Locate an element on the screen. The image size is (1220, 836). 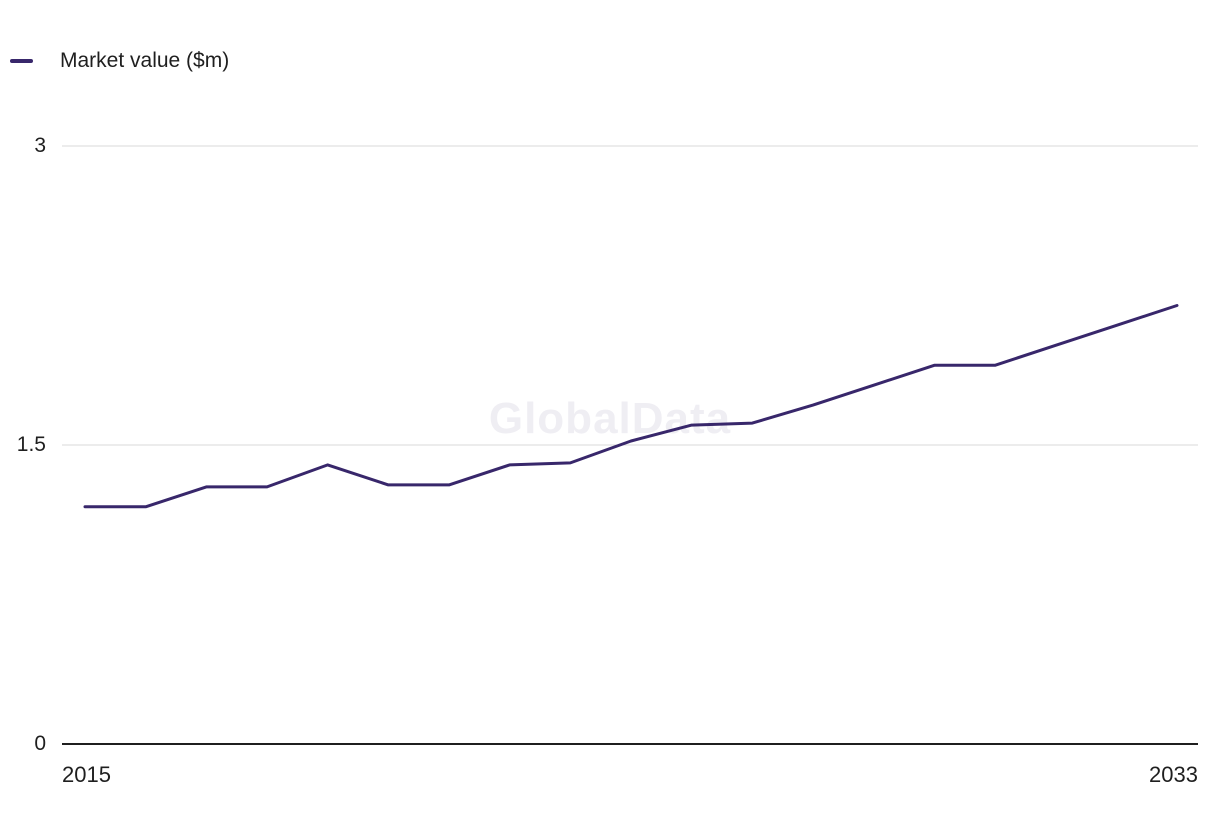
y-axis-tick-label-3: 3 is located at coordinates (40, 145).